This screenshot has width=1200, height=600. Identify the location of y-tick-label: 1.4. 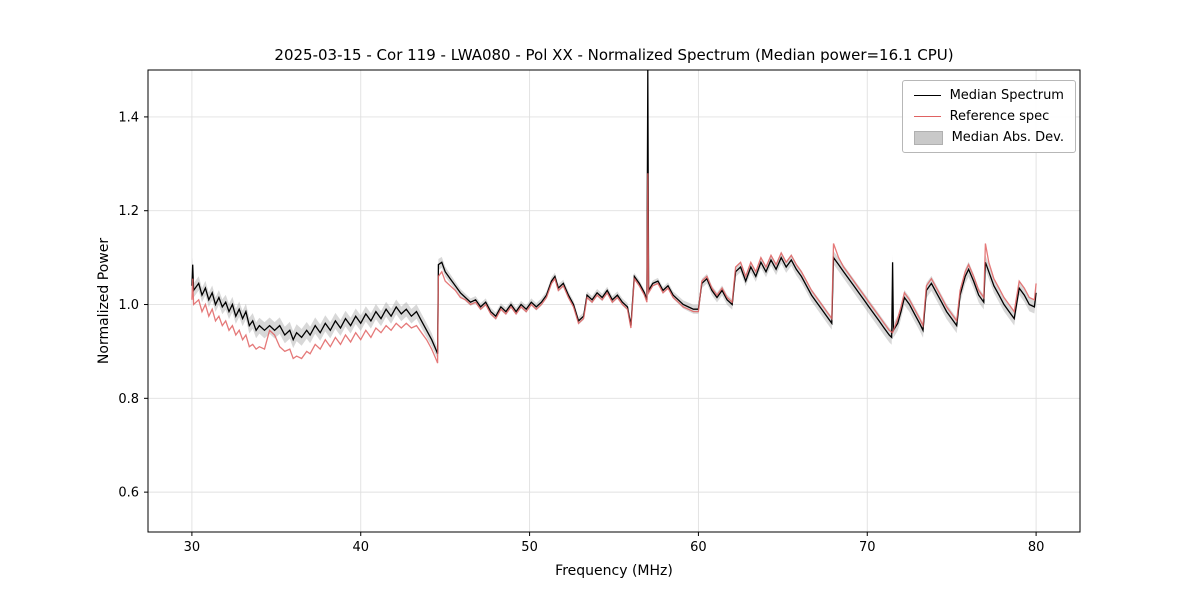
(128, 117).